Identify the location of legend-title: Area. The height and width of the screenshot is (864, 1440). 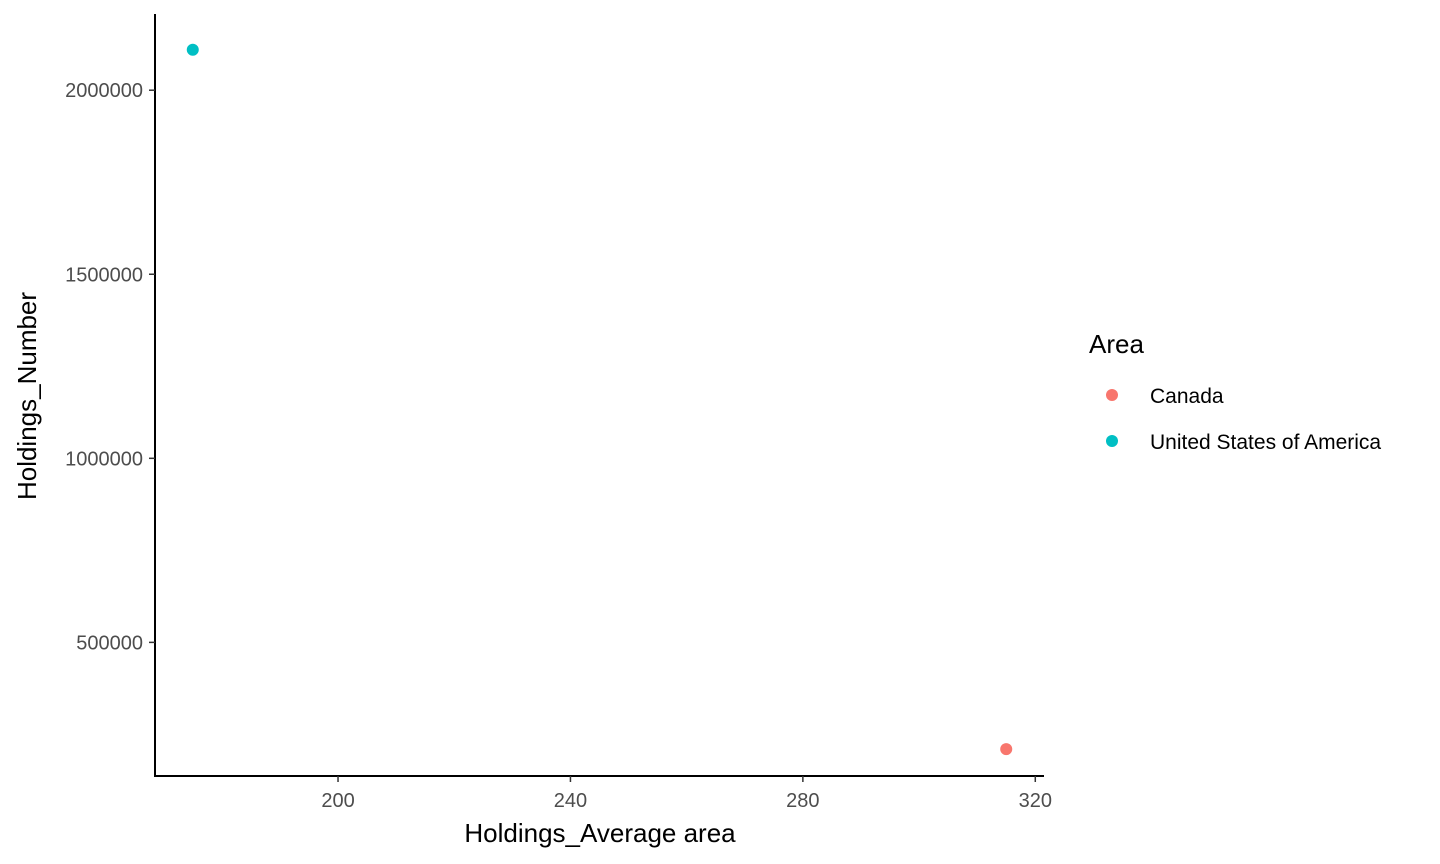
(1116, 344).